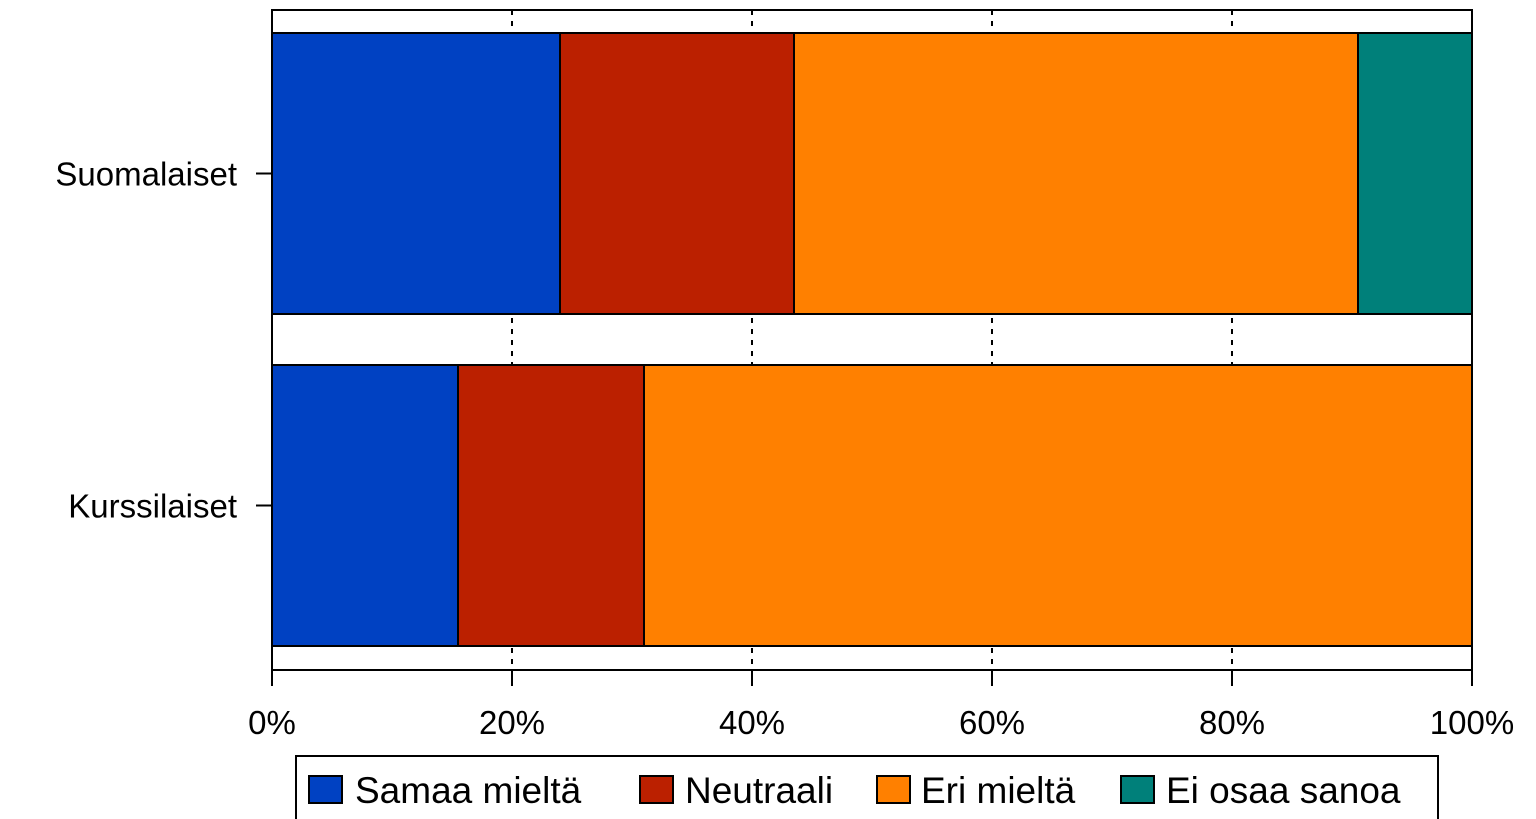 Image resolution: width=1536 pixels, height=819 pixels. Describe the element at coordinates (163, 340) in the screenshot. I see `y-axis: Suomalaiset Kurssilaiset` at that location.